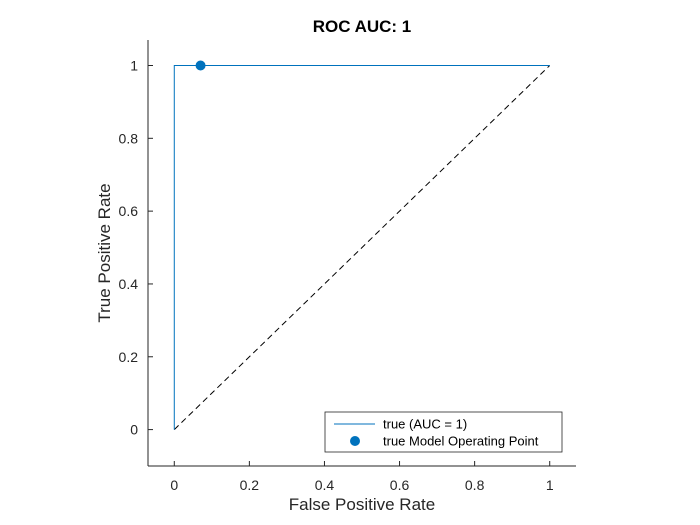 Image resolution: width=700 pixels, height=525 pixels. Describe the element at coordinates (355, 441) in the screenshot. I see `legend-marker-swatch` at that location.